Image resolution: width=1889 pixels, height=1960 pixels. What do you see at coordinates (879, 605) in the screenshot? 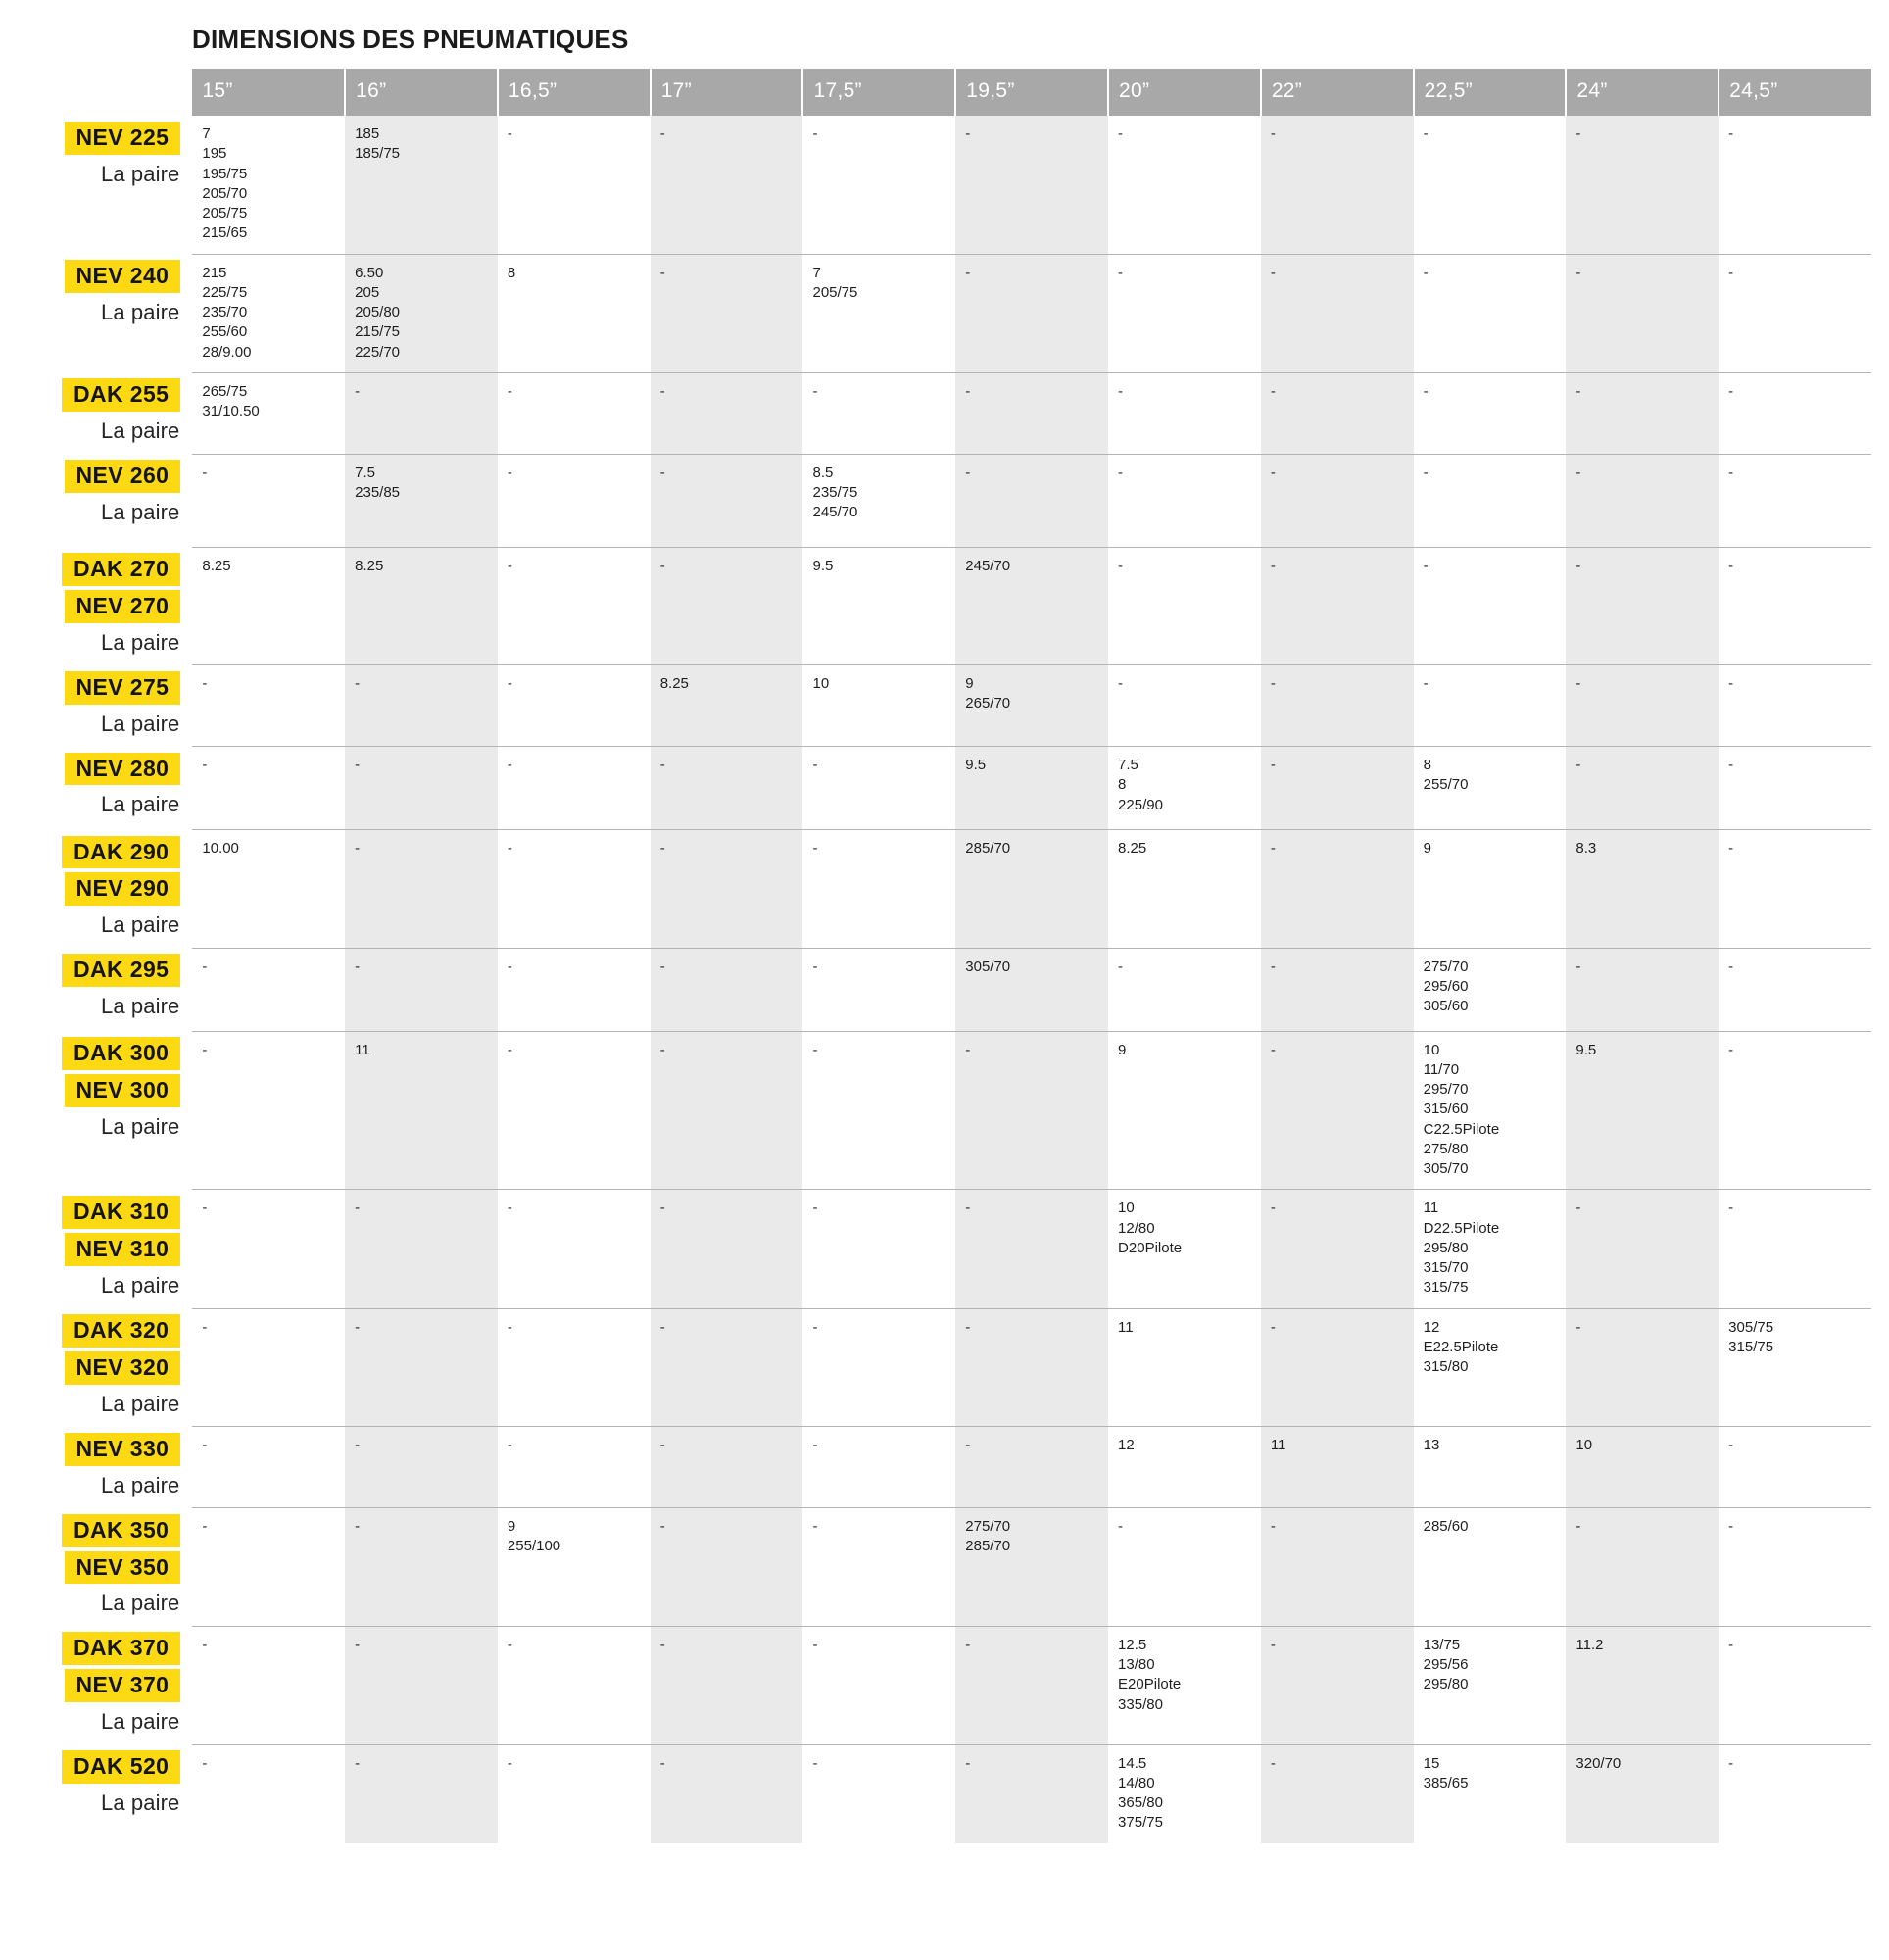
I see `dimension-cell: 9.5` at bounding box center [879, 605].